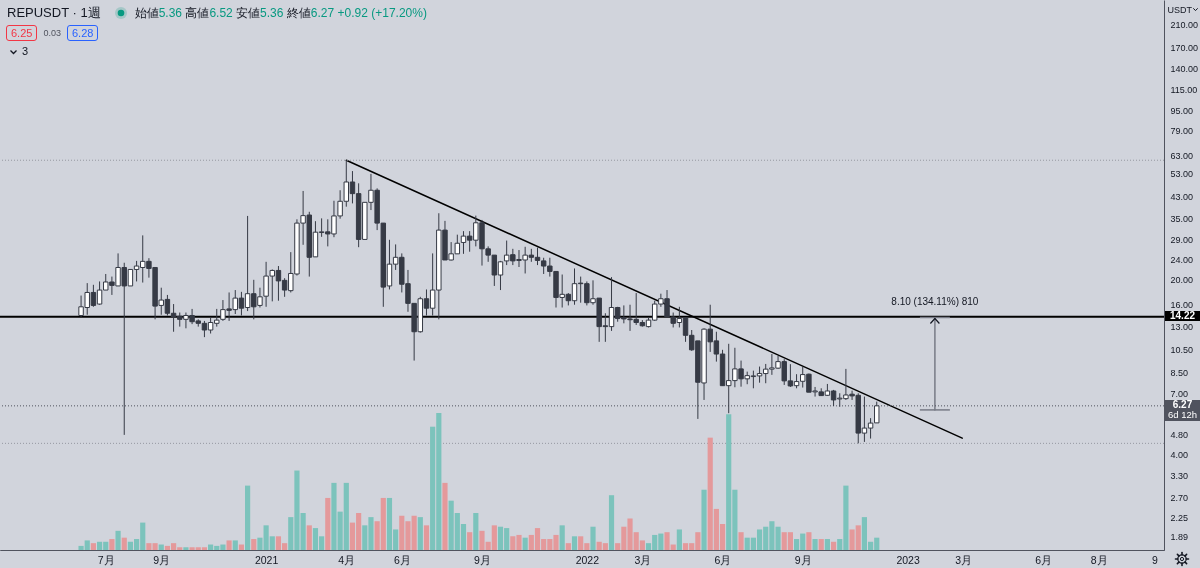  I want to click on y-tick-label: 4.80, so click(1179, 435).